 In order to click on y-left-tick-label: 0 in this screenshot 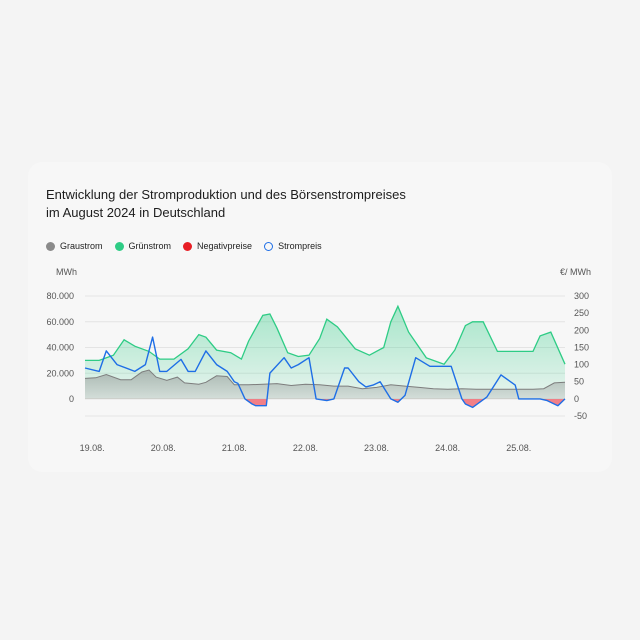, I will do `click(71, 399)`.